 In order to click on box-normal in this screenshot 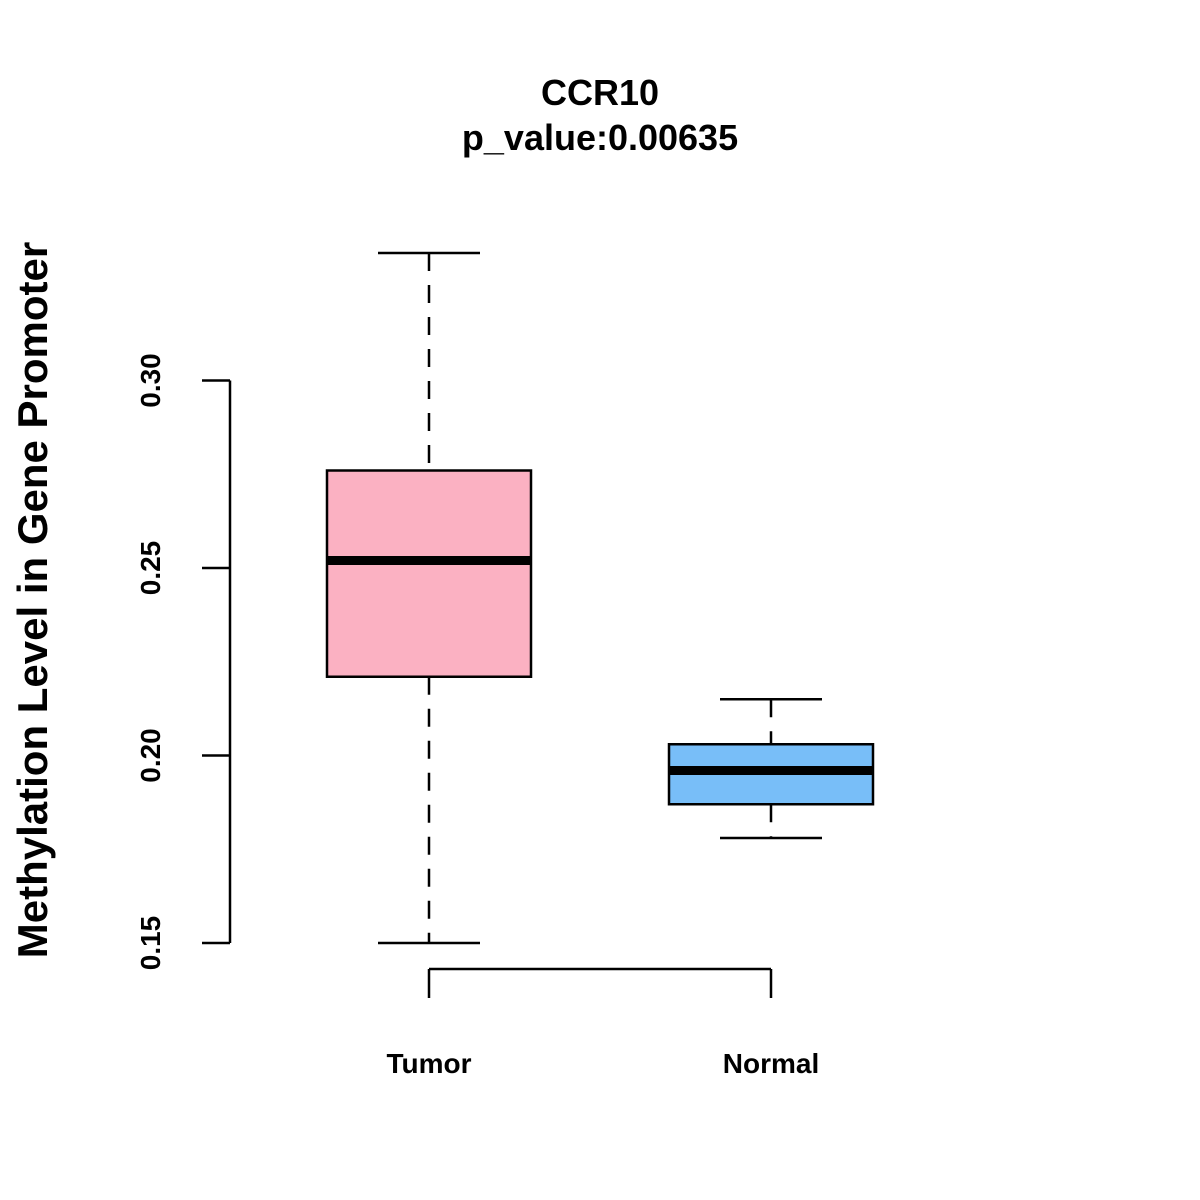, I will do `click(771, 769)`.